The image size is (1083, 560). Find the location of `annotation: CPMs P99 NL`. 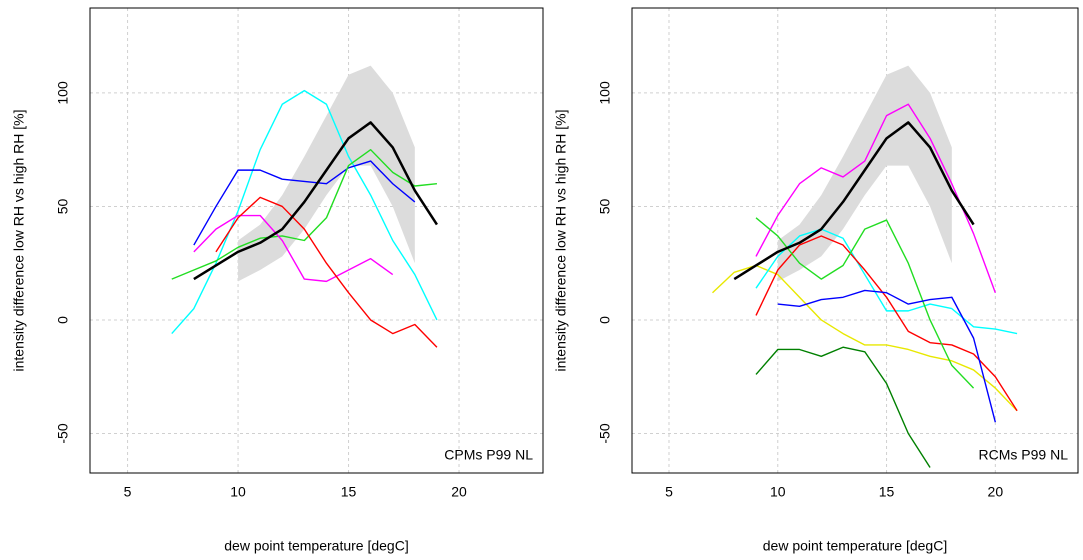

annotation: CPMs P99 NL is located at coordinates (488, 455).